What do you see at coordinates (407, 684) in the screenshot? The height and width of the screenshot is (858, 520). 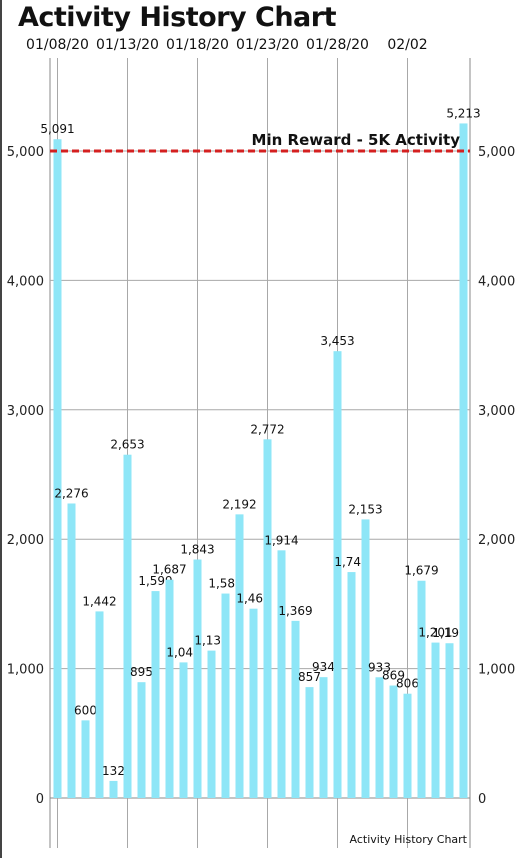 I see `bar-value-label: 806` at bounding box center [407, 684].